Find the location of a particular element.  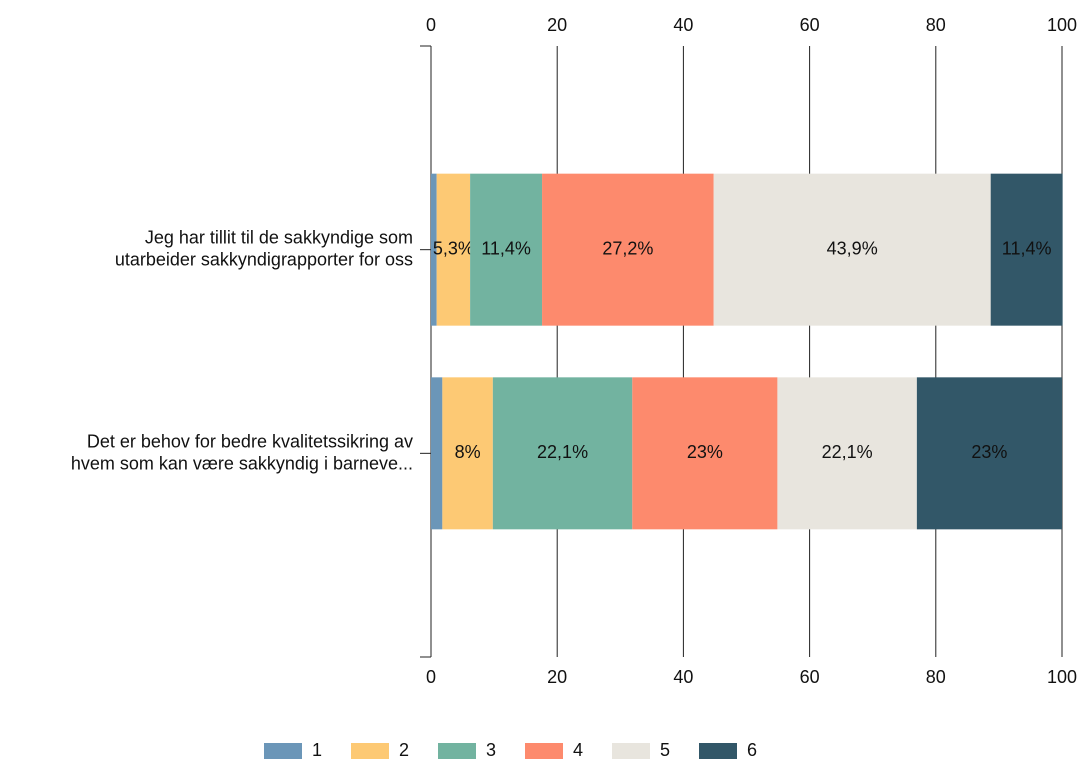

legend-label: 1 is located at coordinates (317, 750).